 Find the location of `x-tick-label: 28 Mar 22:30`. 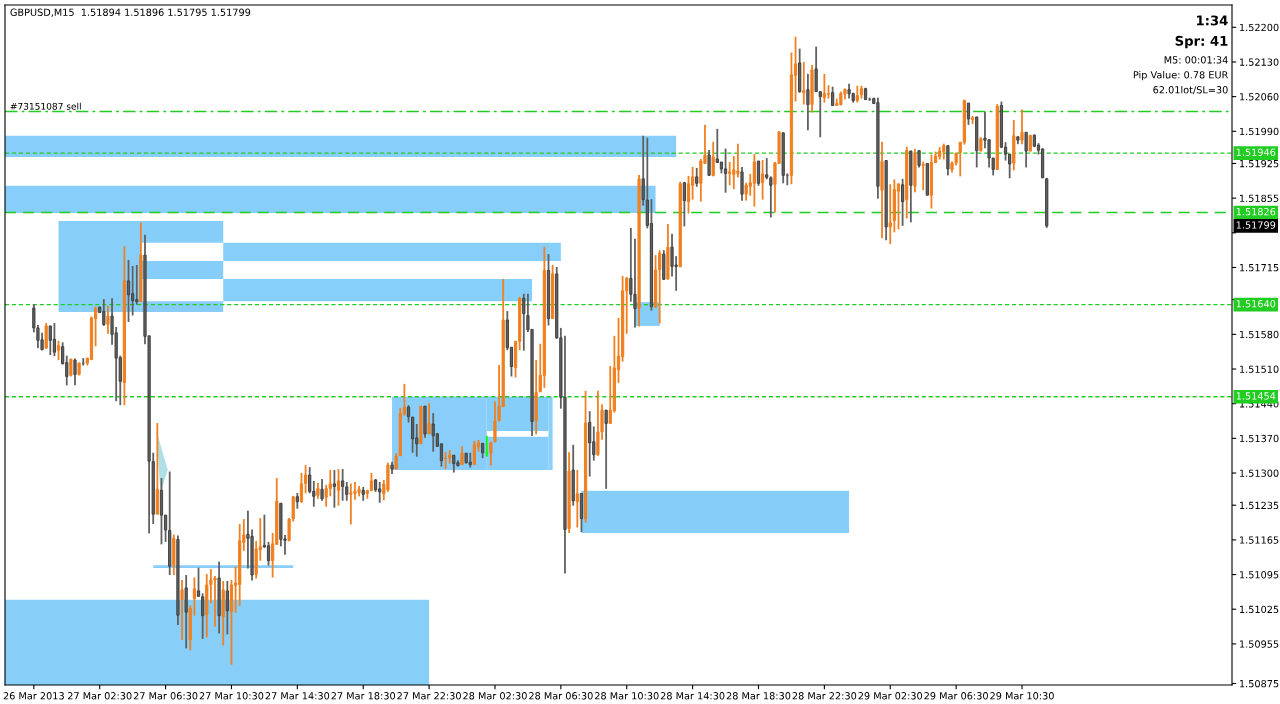

x-tick-label: 28 Mar 22:30 is located at coordinates (824, 696).